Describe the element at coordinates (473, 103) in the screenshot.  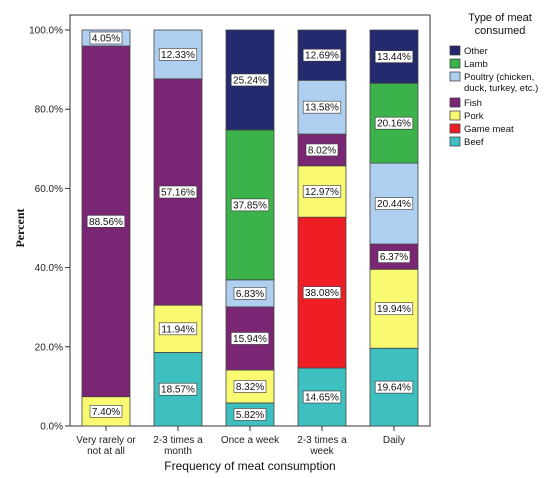
I see `legend-label-fish: Fish` at that location.